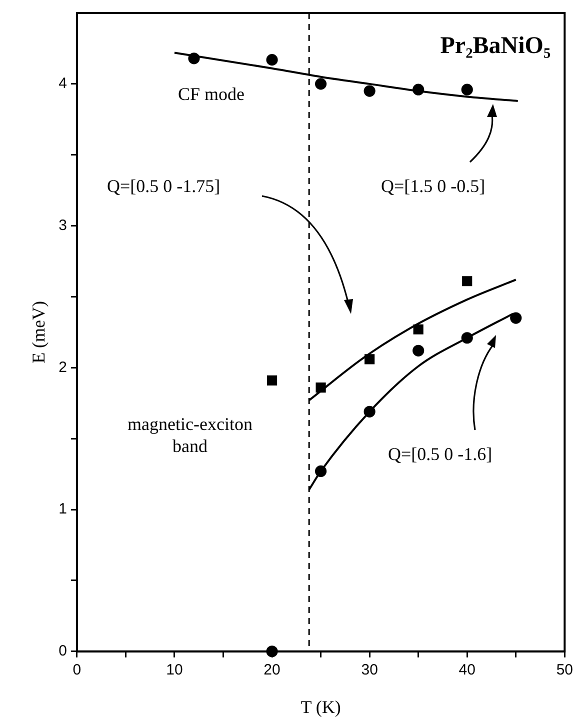  Describe the element at coordinates (163, 186) in the screenshot. I see `annotation: Q=[0.5 0 -1.75]` at that location.